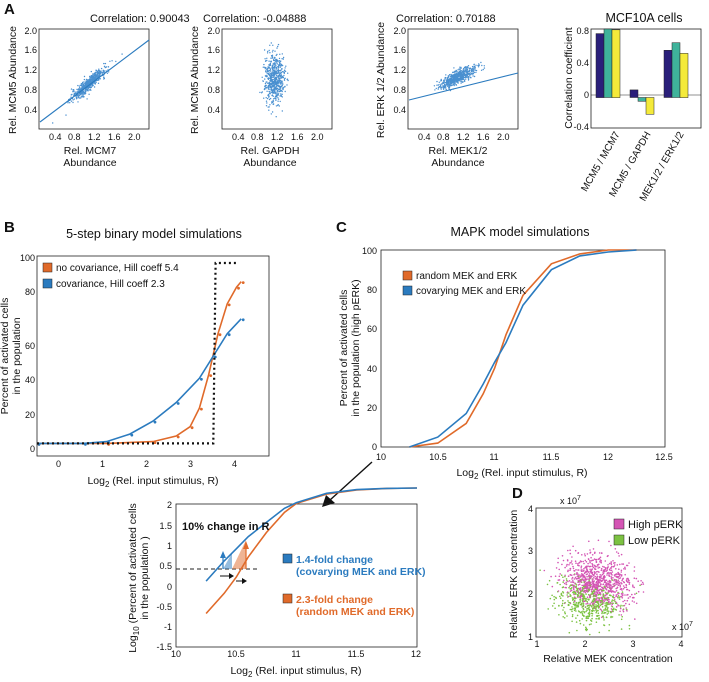 The height and width of the screenshot is (682, 709). What do you see at coordinates (459, 76) in the screenshot?
I see `scatter-3-points` at bounding box center [459, 76].